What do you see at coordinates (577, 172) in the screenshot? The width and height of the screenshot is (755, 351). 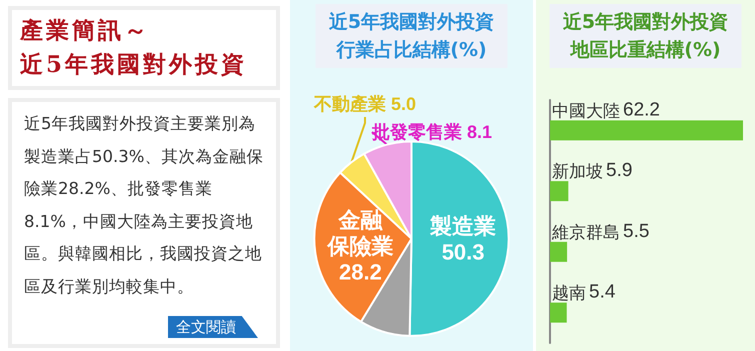 I see `y-tick-label: 新加坡` at bounding box center [577, 172].